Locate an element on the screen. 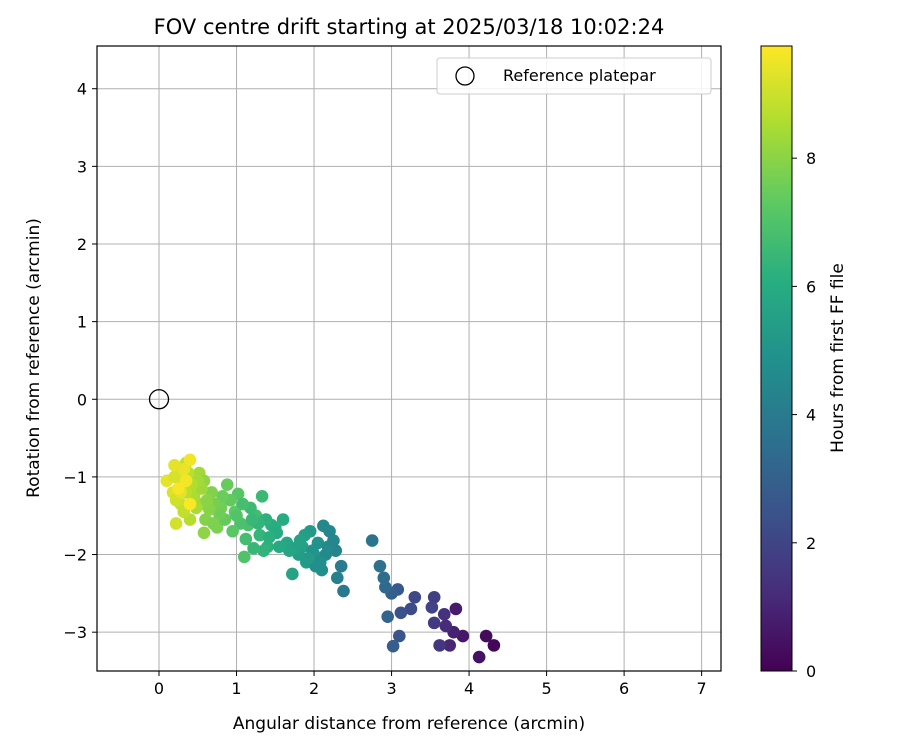  x-tick-label: 7 is located at coordinates (702, 688).